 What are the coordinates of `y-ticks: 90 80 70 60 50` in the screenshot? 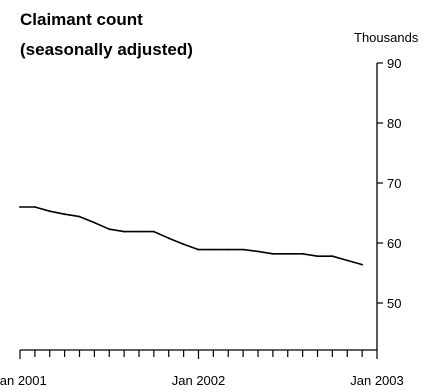 It's located at (389, 183).